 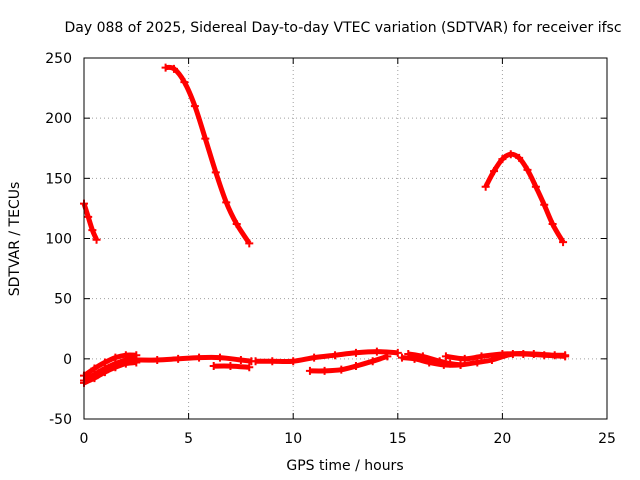 What do you see at coordinates (188, 439) in the screenshot?
I see `x-tick-label: 5` at bounding box center [188, 439].